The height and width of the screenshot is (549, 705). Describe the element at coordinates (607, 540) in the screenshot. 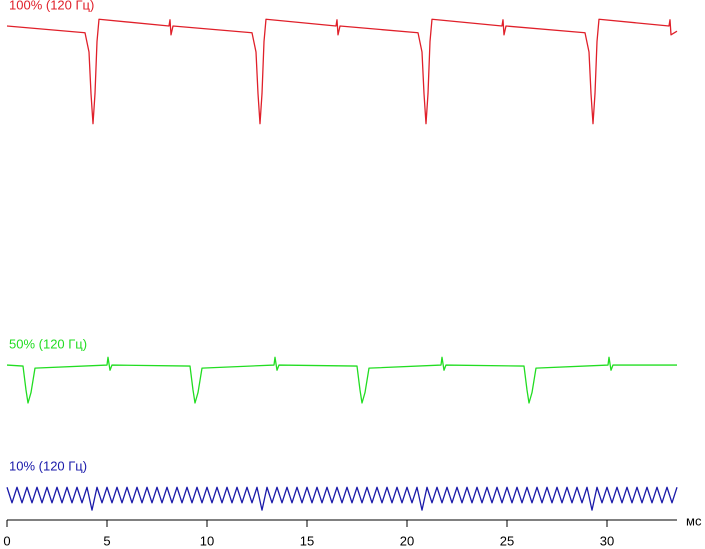

I see `x-tick-label: 30` at that location.